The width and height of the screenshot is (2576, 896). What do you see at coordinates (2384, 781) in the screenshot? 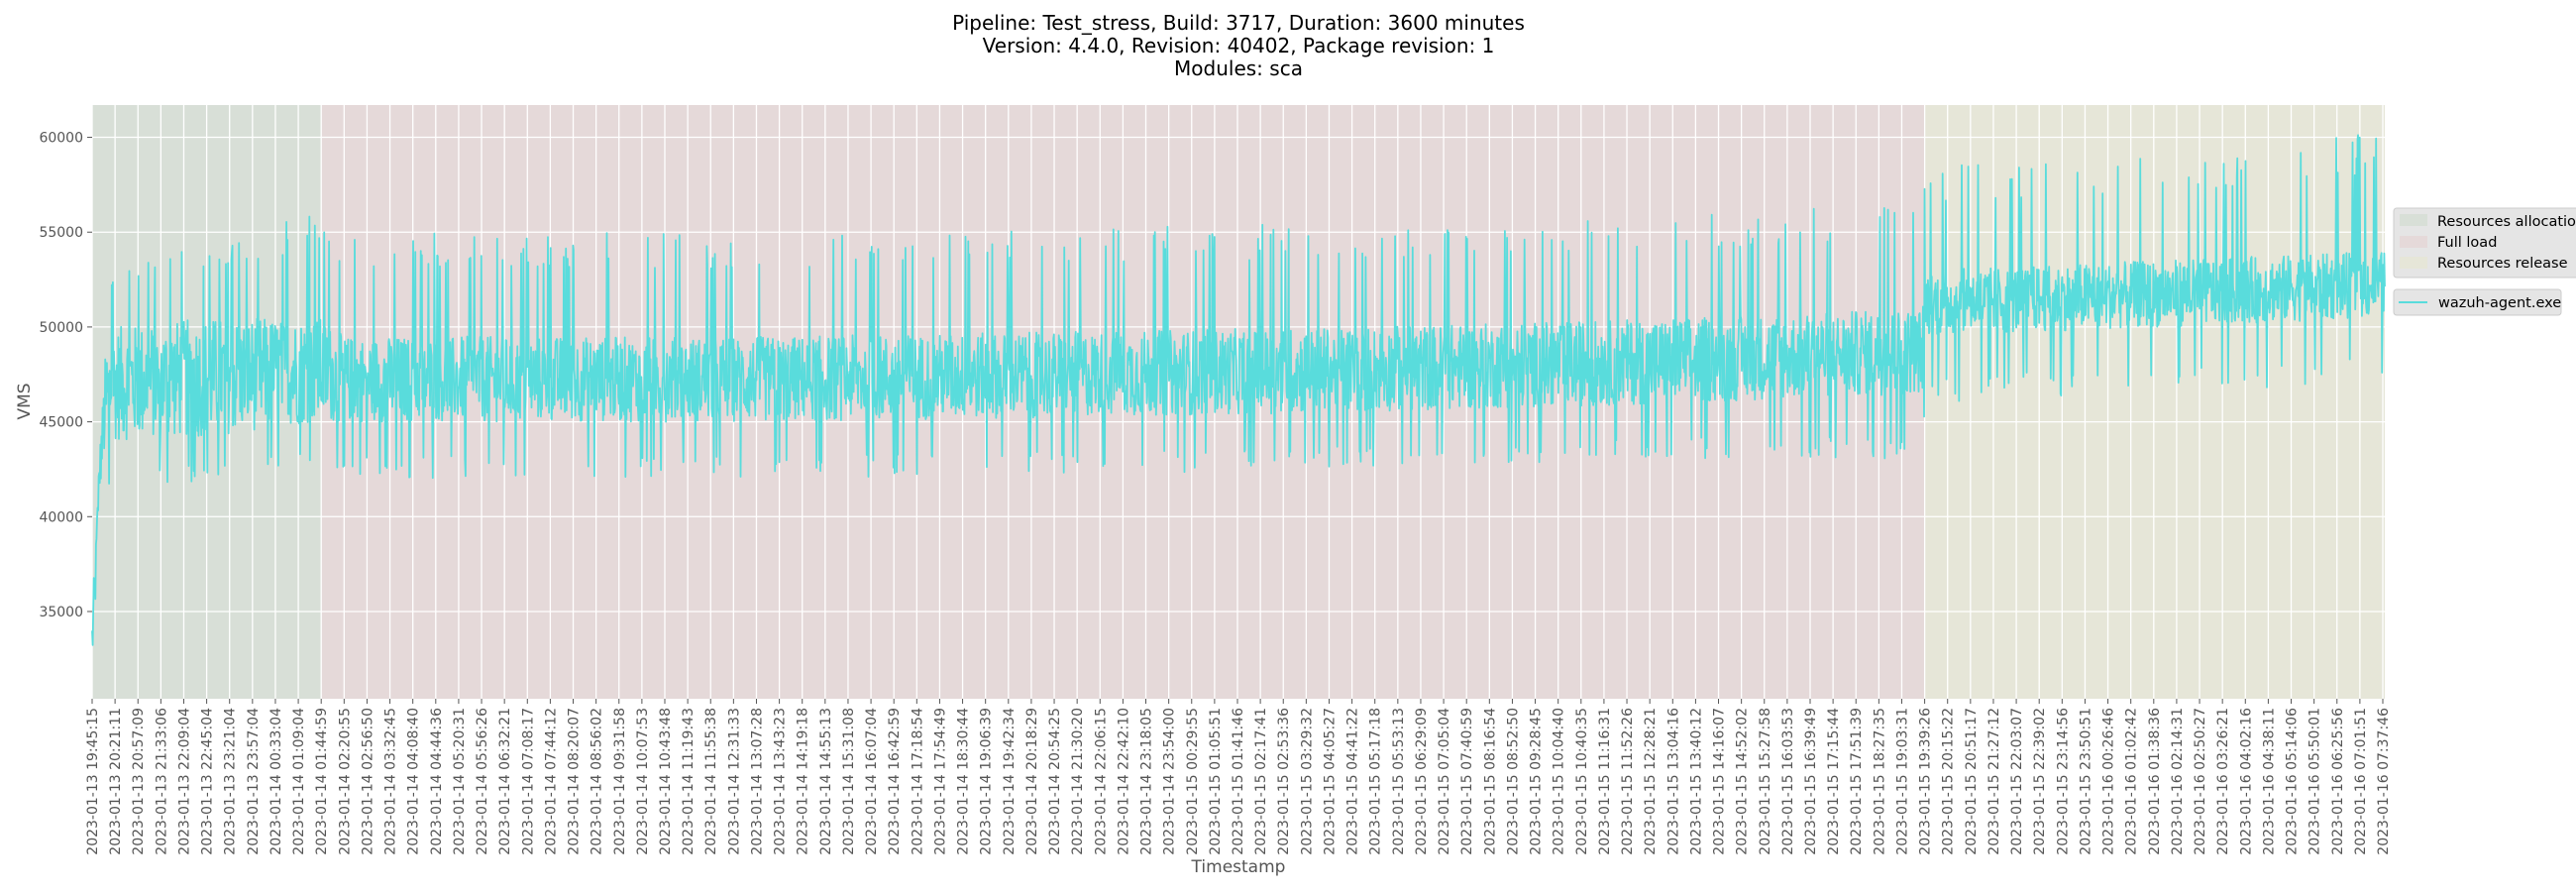
I see `x-tick-label: 2023-01-16 07:37:46` at bounding box center [2384, 781].